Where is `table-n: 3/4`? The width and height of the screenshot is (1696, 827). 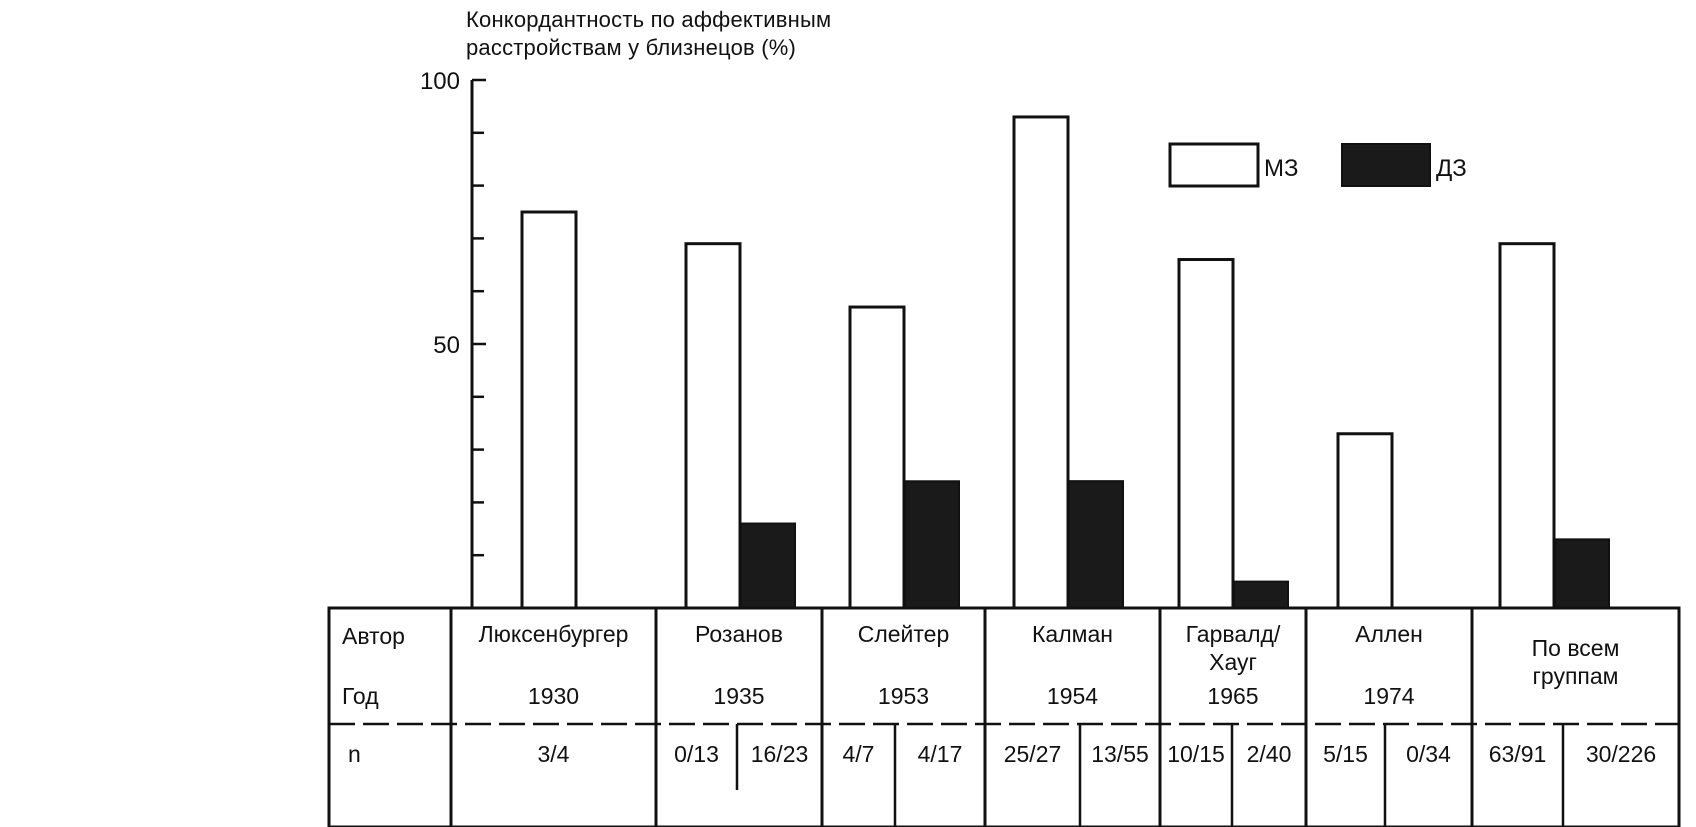
table-n: 3/4 is located at coordinates (554, 754).